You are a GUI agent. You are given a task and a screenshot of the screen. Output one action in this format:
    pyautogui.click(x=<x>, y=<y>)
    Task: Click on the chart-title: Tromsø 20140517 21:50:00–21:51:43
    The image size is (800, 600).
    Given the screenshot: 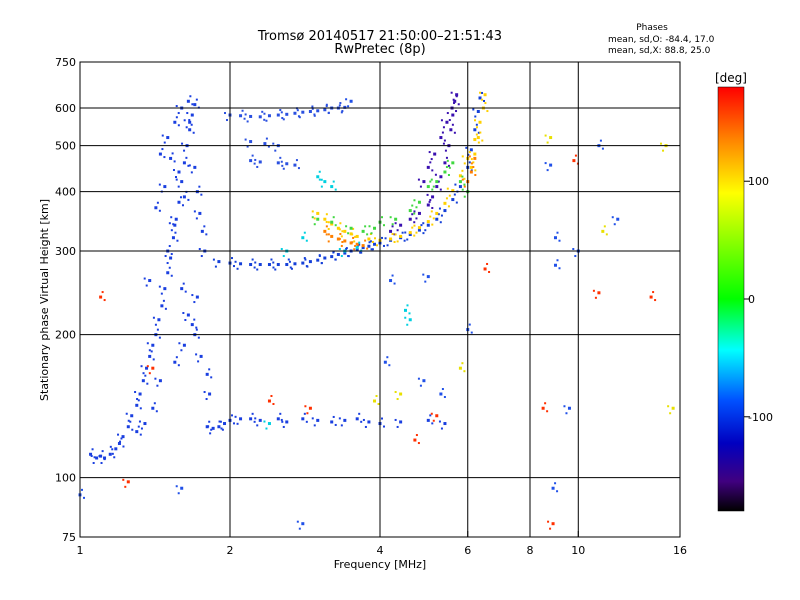 What is the action you would take?
    pyautogui.click(x=379, y=36)
    